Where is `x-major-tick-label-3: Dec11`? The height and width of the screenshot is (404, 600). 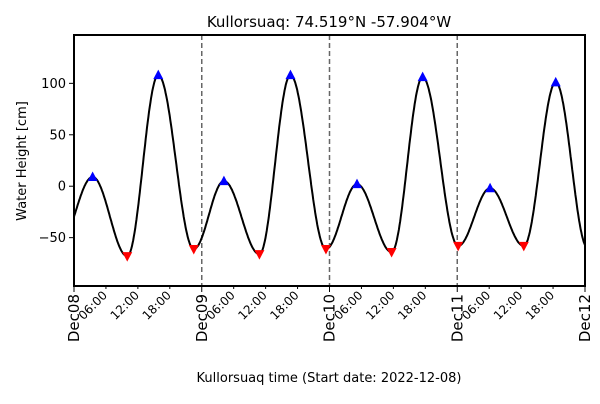
x-major-tick-label-3: Dec11 is located at coordinates (457, 318).